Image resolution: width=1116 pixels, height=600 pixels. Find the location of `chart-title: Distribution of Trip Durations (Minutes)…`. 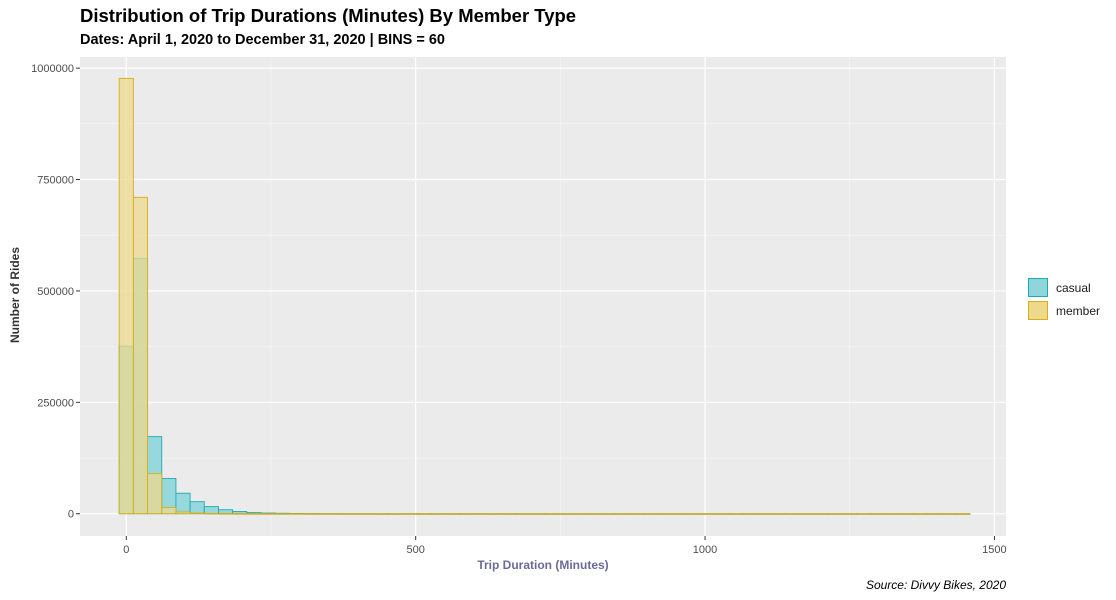

chart-title: Distribution of Trip Durations (Minutes)… is located at coordinates (328, 15).